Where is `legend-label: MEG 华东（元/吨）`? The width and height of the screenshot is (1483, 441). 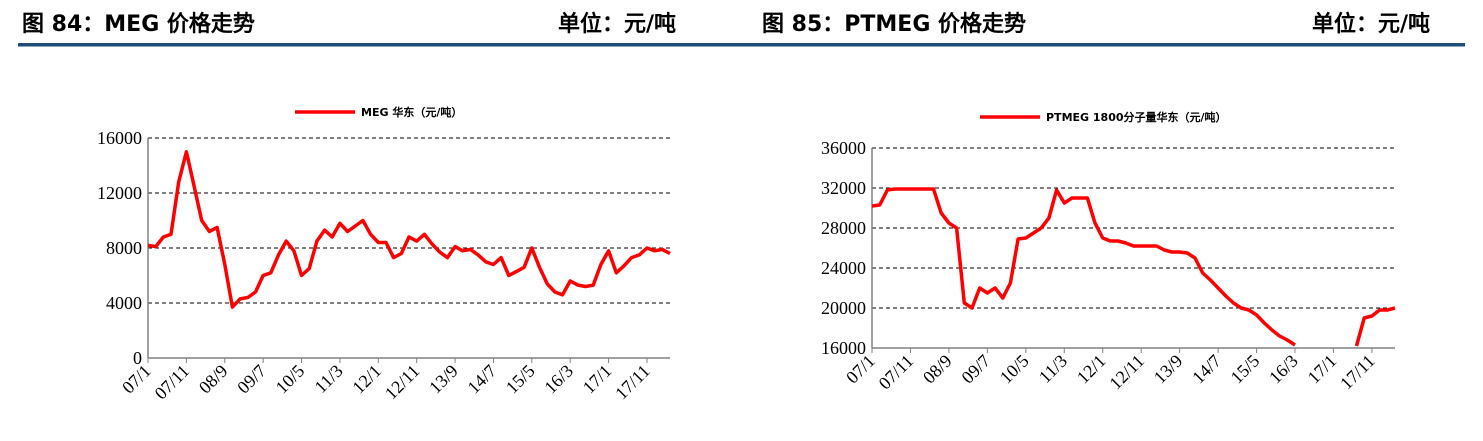
legend-label: MEG 华东（元/吨） is located at coordinates (411, 112).